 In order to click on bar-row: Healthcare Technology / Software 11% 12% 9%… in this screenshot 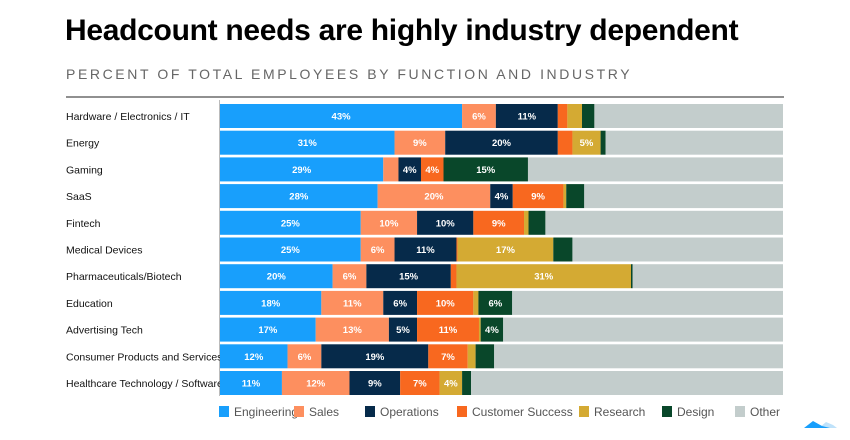, I will do `click(424, 383)`.